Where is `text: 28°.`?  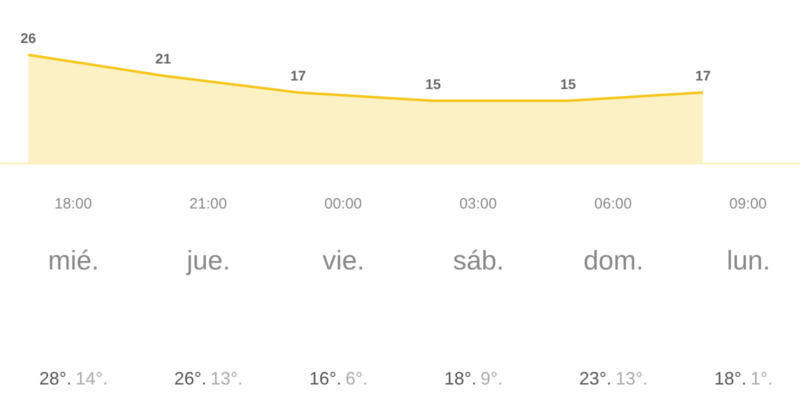 text: 28°. is located at coordinates (55, 378).